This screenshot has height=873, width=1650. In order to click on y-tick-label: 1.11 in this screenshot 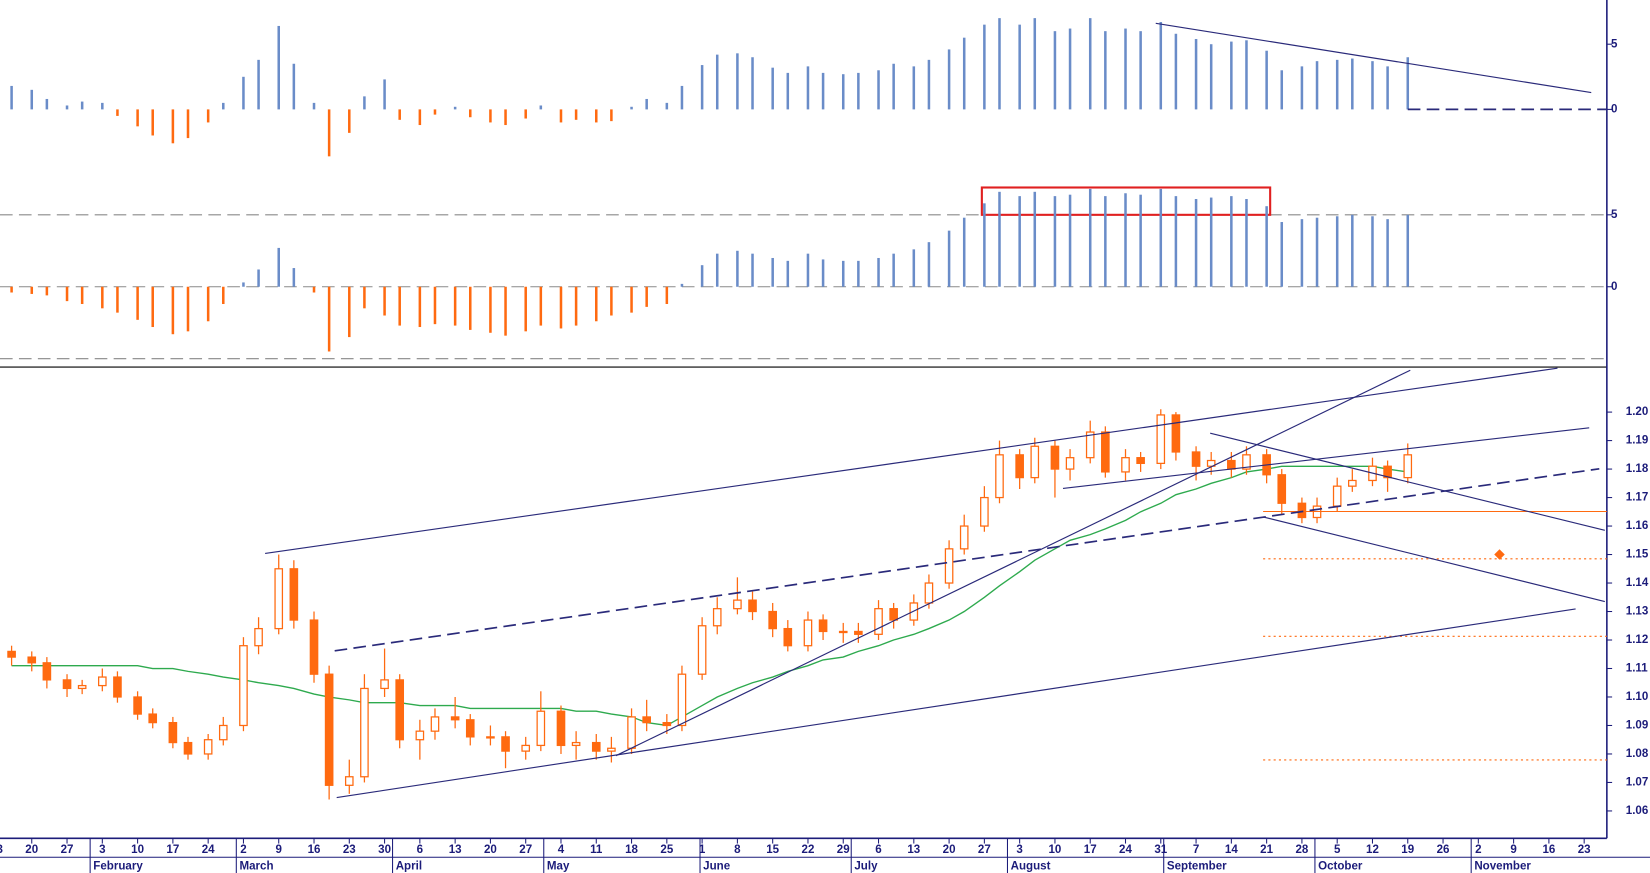, I will do `click(1637, 669)`.